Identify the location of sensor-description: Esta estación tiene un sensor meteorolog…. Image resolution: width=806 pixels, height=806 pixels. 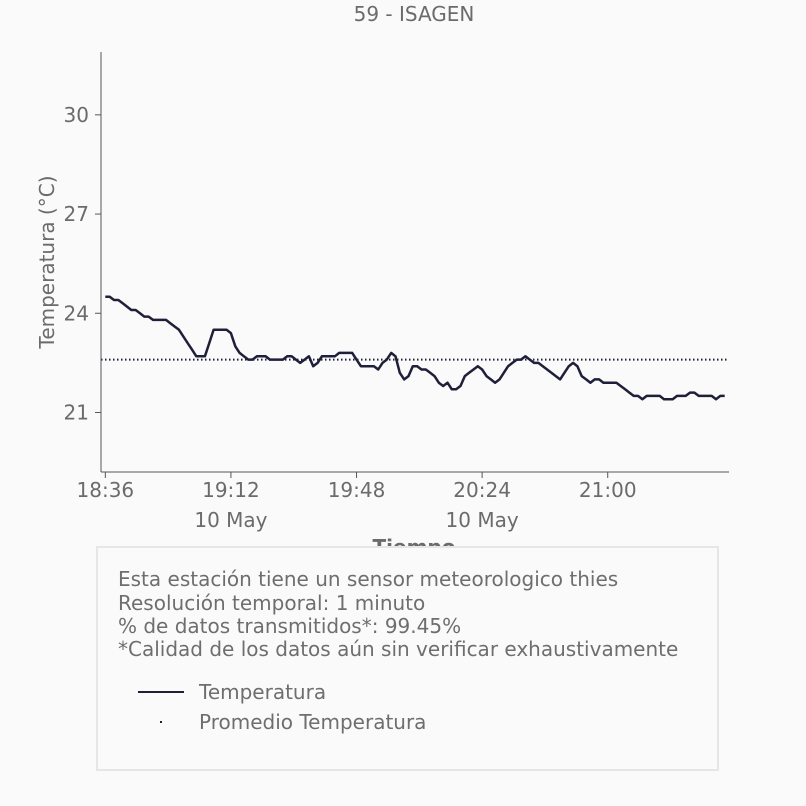
(368, 579).